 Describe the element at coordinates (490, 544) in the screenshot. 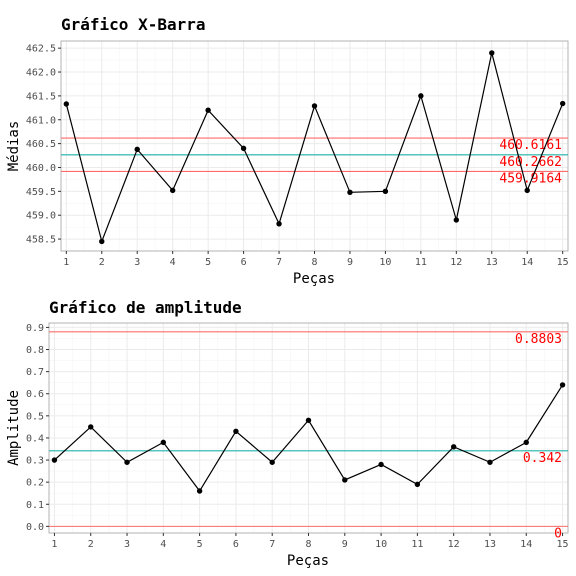

I see `amplitude-x-tick-label: 13` at that location.